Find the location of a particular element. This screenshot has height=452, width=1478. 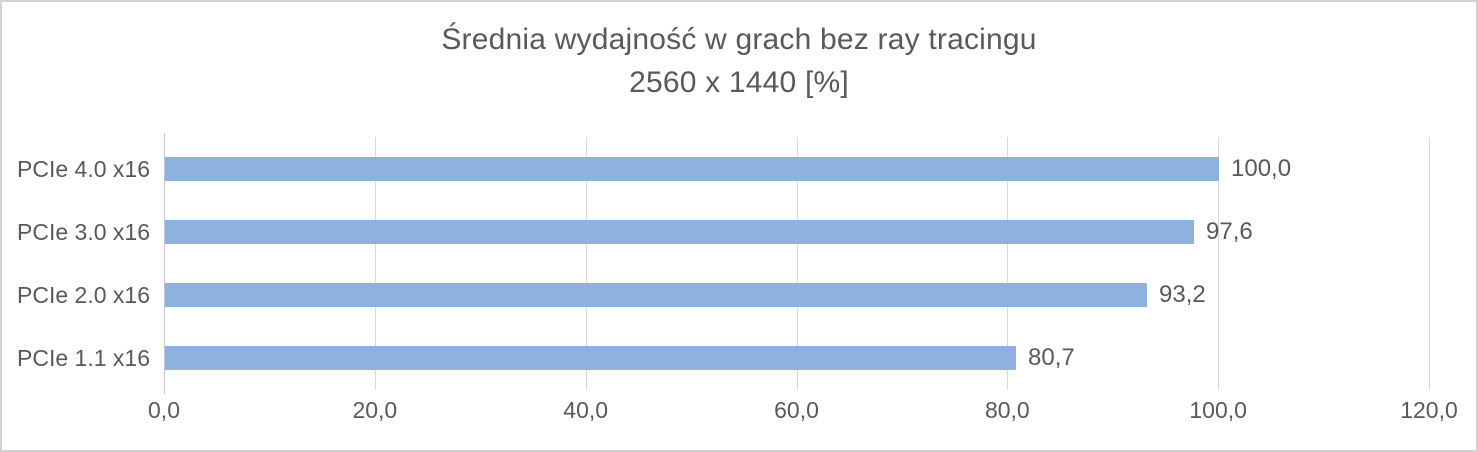

x-tick-label-20: 20,0 is located at coordinates (375, 410).